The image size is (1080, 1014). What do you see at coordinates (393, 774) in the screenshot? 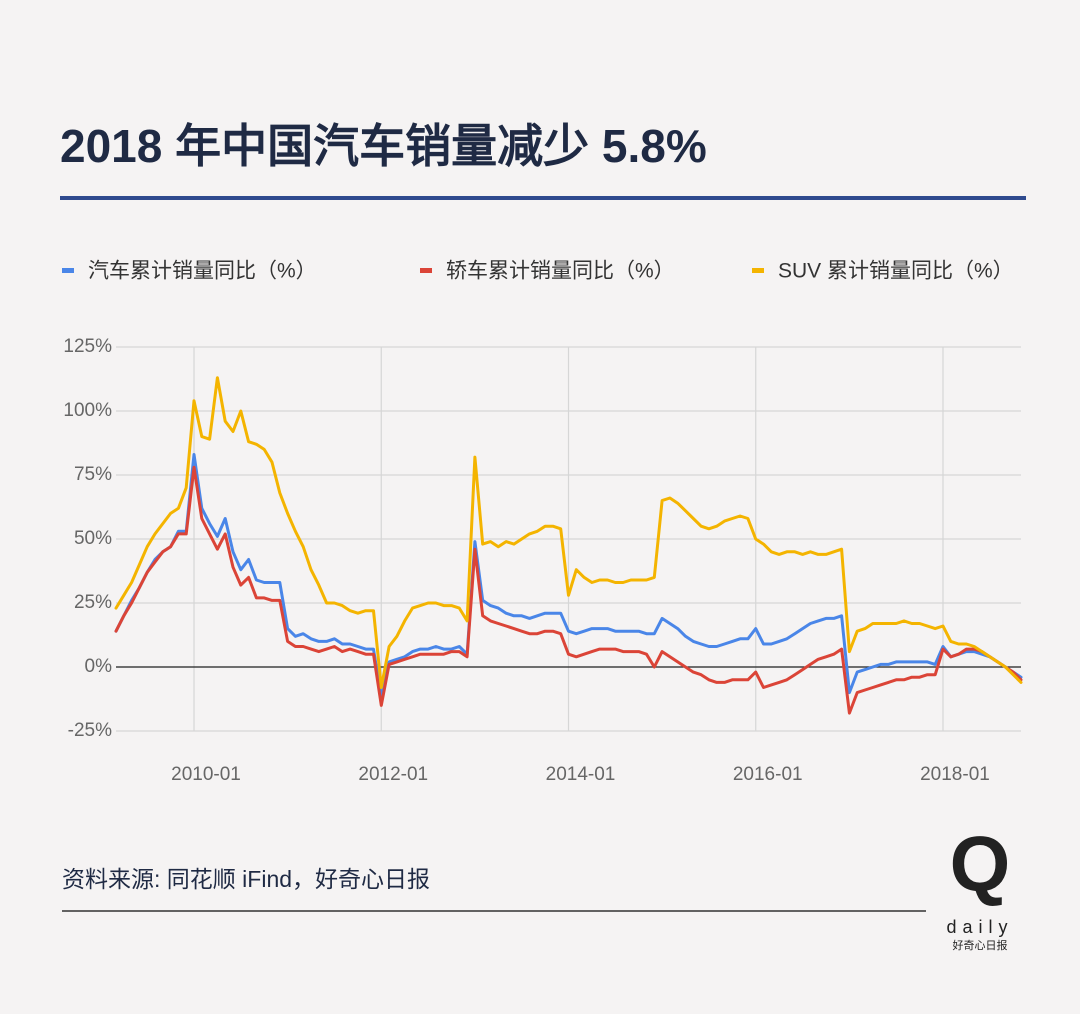
I see `x-tick-label: 2012-01` at bounding box center [393, 774].